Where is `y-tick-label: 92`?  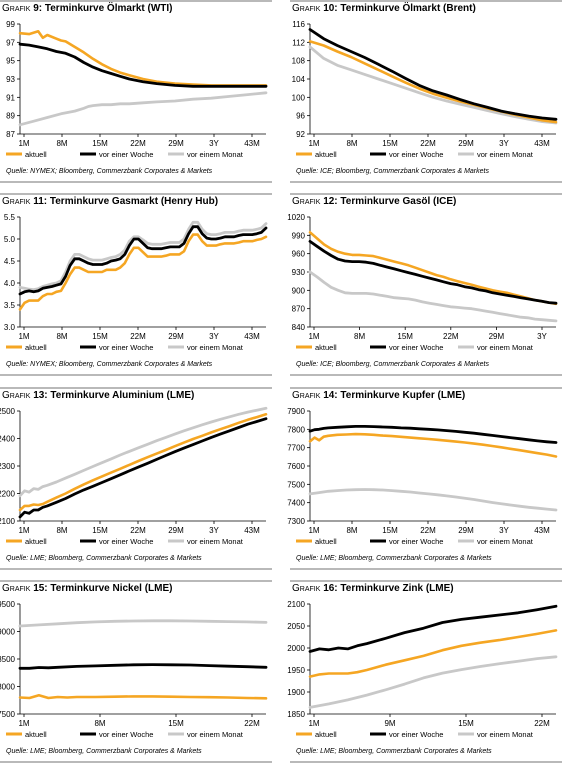 y-tick-label: 92 is located at coordinates (300, 134).